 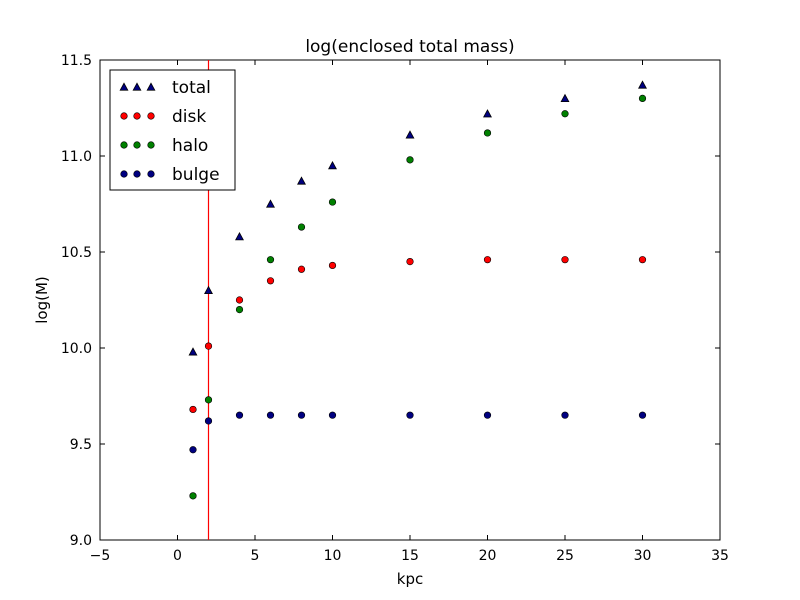 I want to click on legend-item-bulge: bulge, so click(x=170, y=175).